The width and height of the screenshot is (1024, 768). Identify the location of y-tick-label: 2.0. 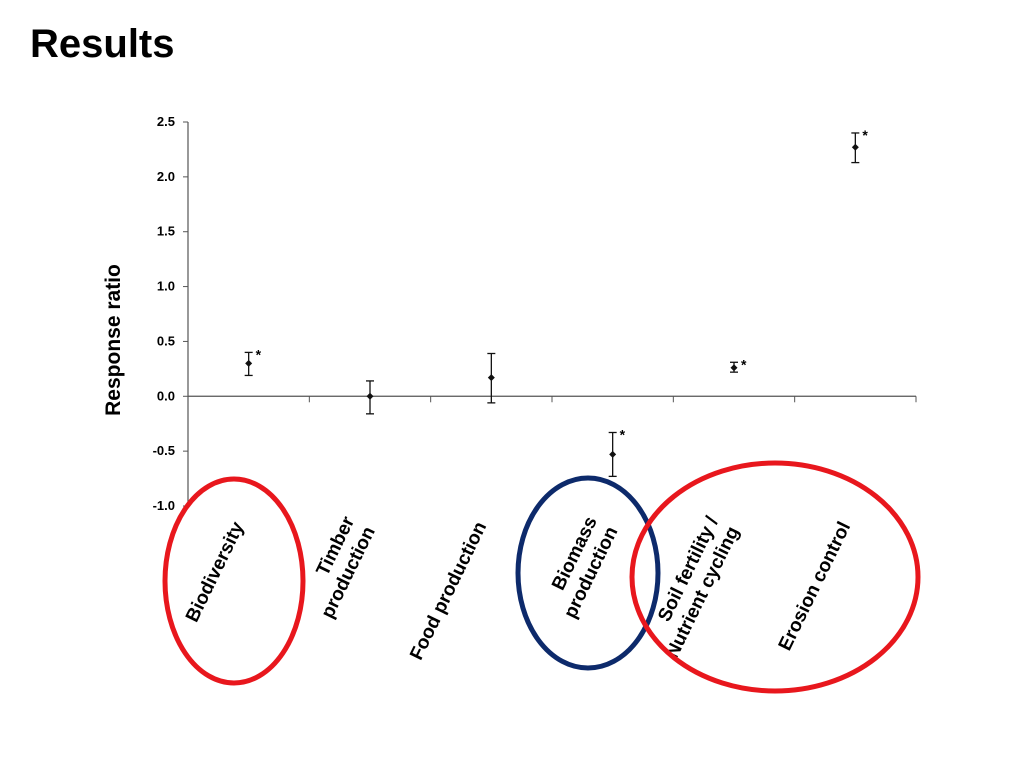
(166, 176).